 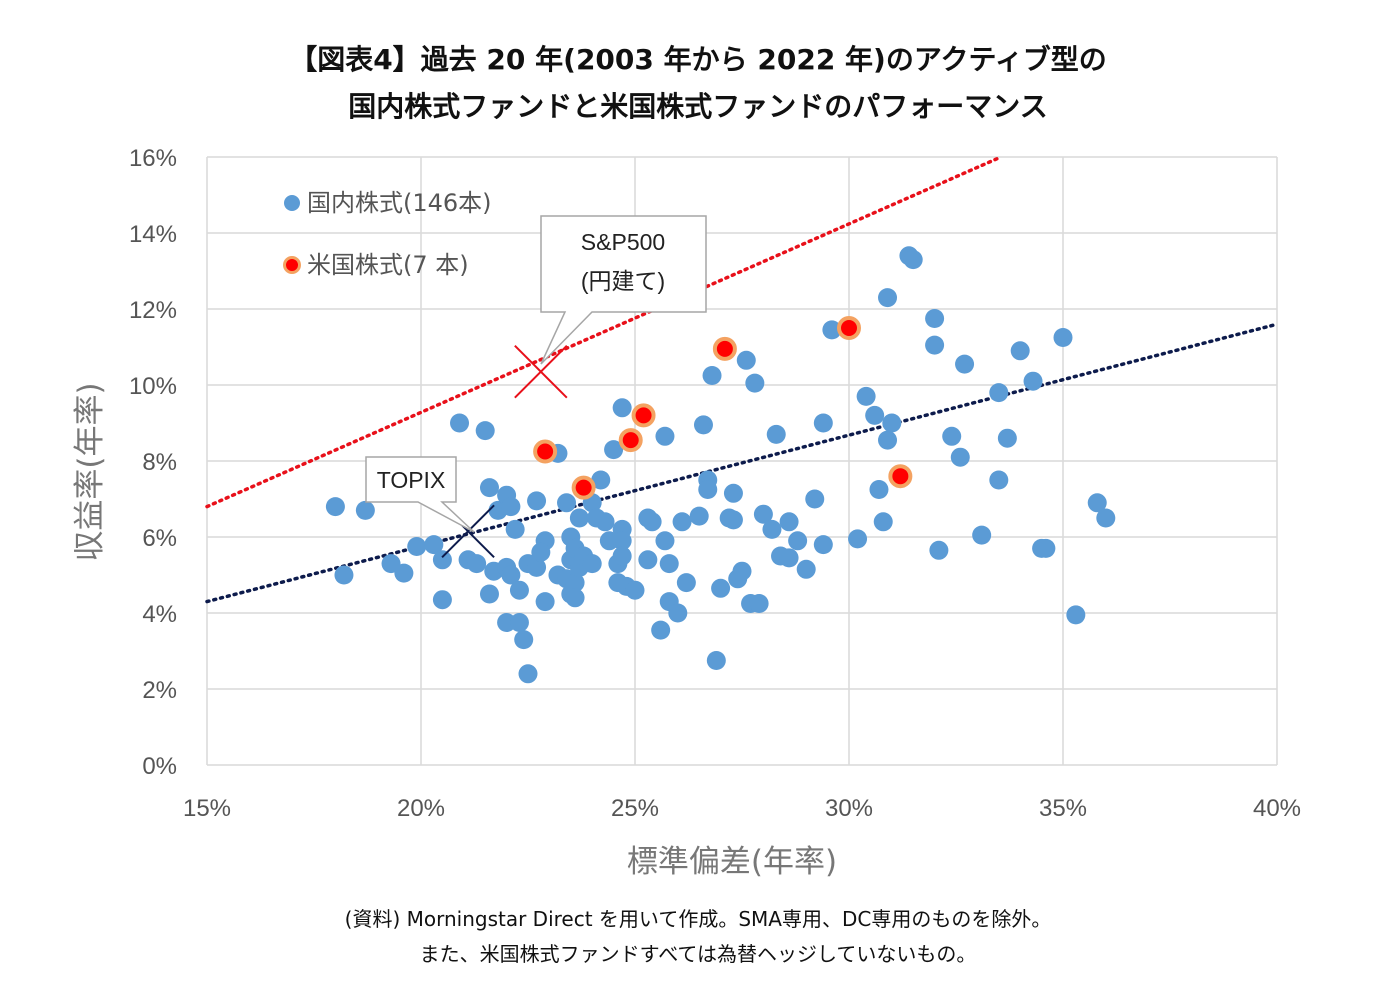 I want to click on y-tick-label: 10%, so click(x=153, y=386).